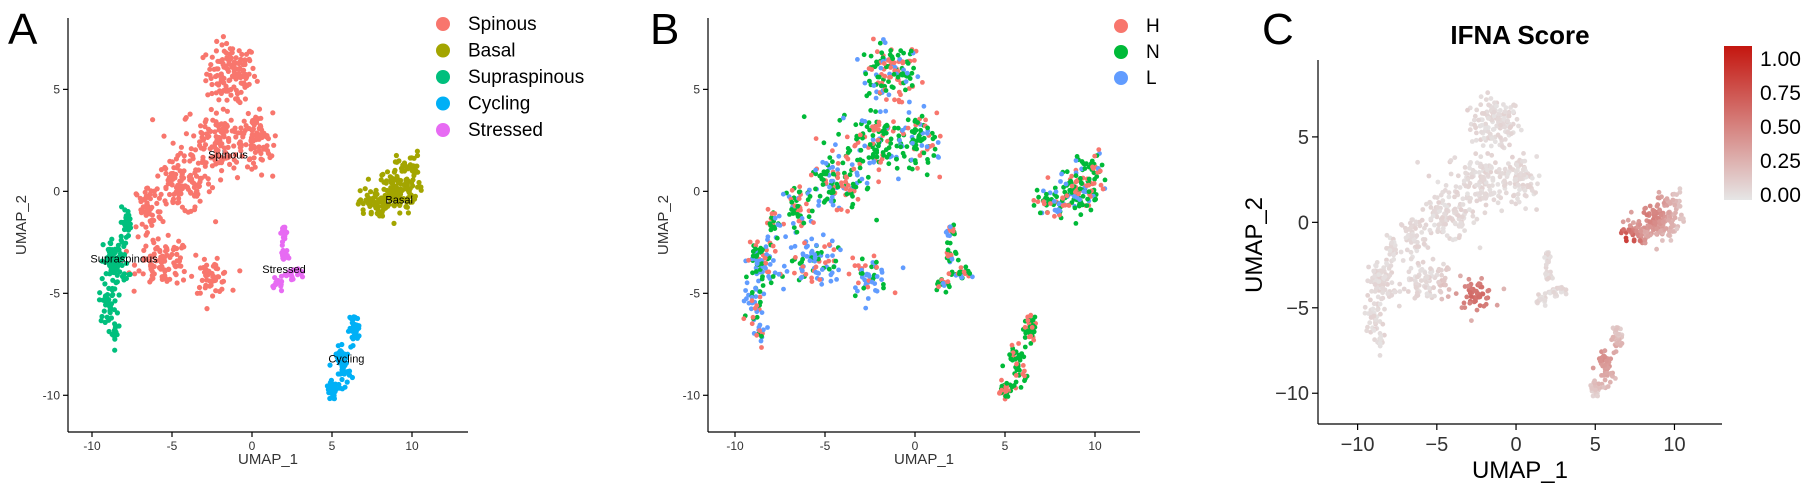 This screenshot has height=489, width=1818. What do you see at coordinates (1292, 394) in the screenshot?
I see `y-tick-label: −10` at bounding box center [1292, 394].